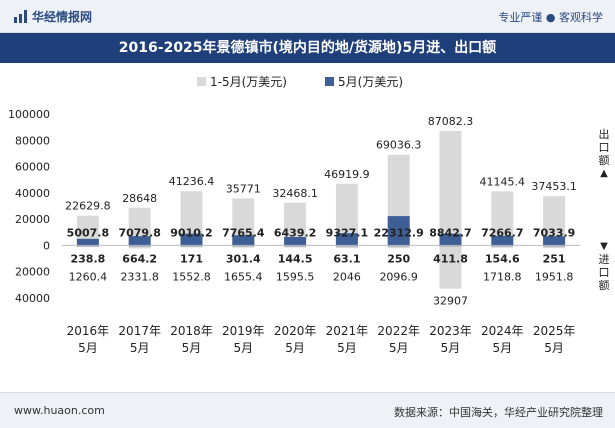  What do you see at coordinates (88, 258) in the screenshot?
I see `data-label-import-month: 238.8` at bounding box center [88, 258].